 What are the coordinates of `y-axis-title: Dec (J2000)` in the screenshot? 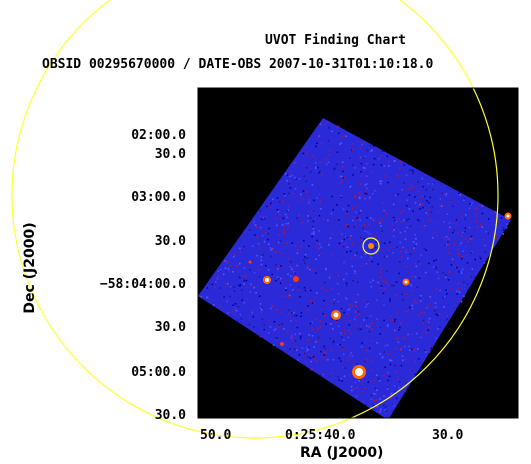 It's located at (30, 268).